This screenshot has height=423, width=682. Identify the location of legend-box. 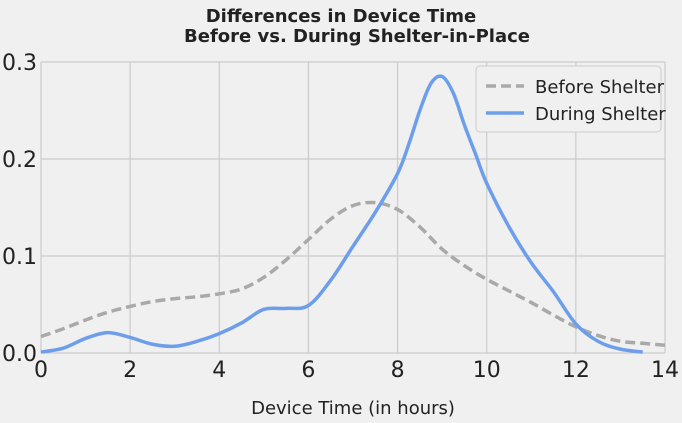
(568, 99).